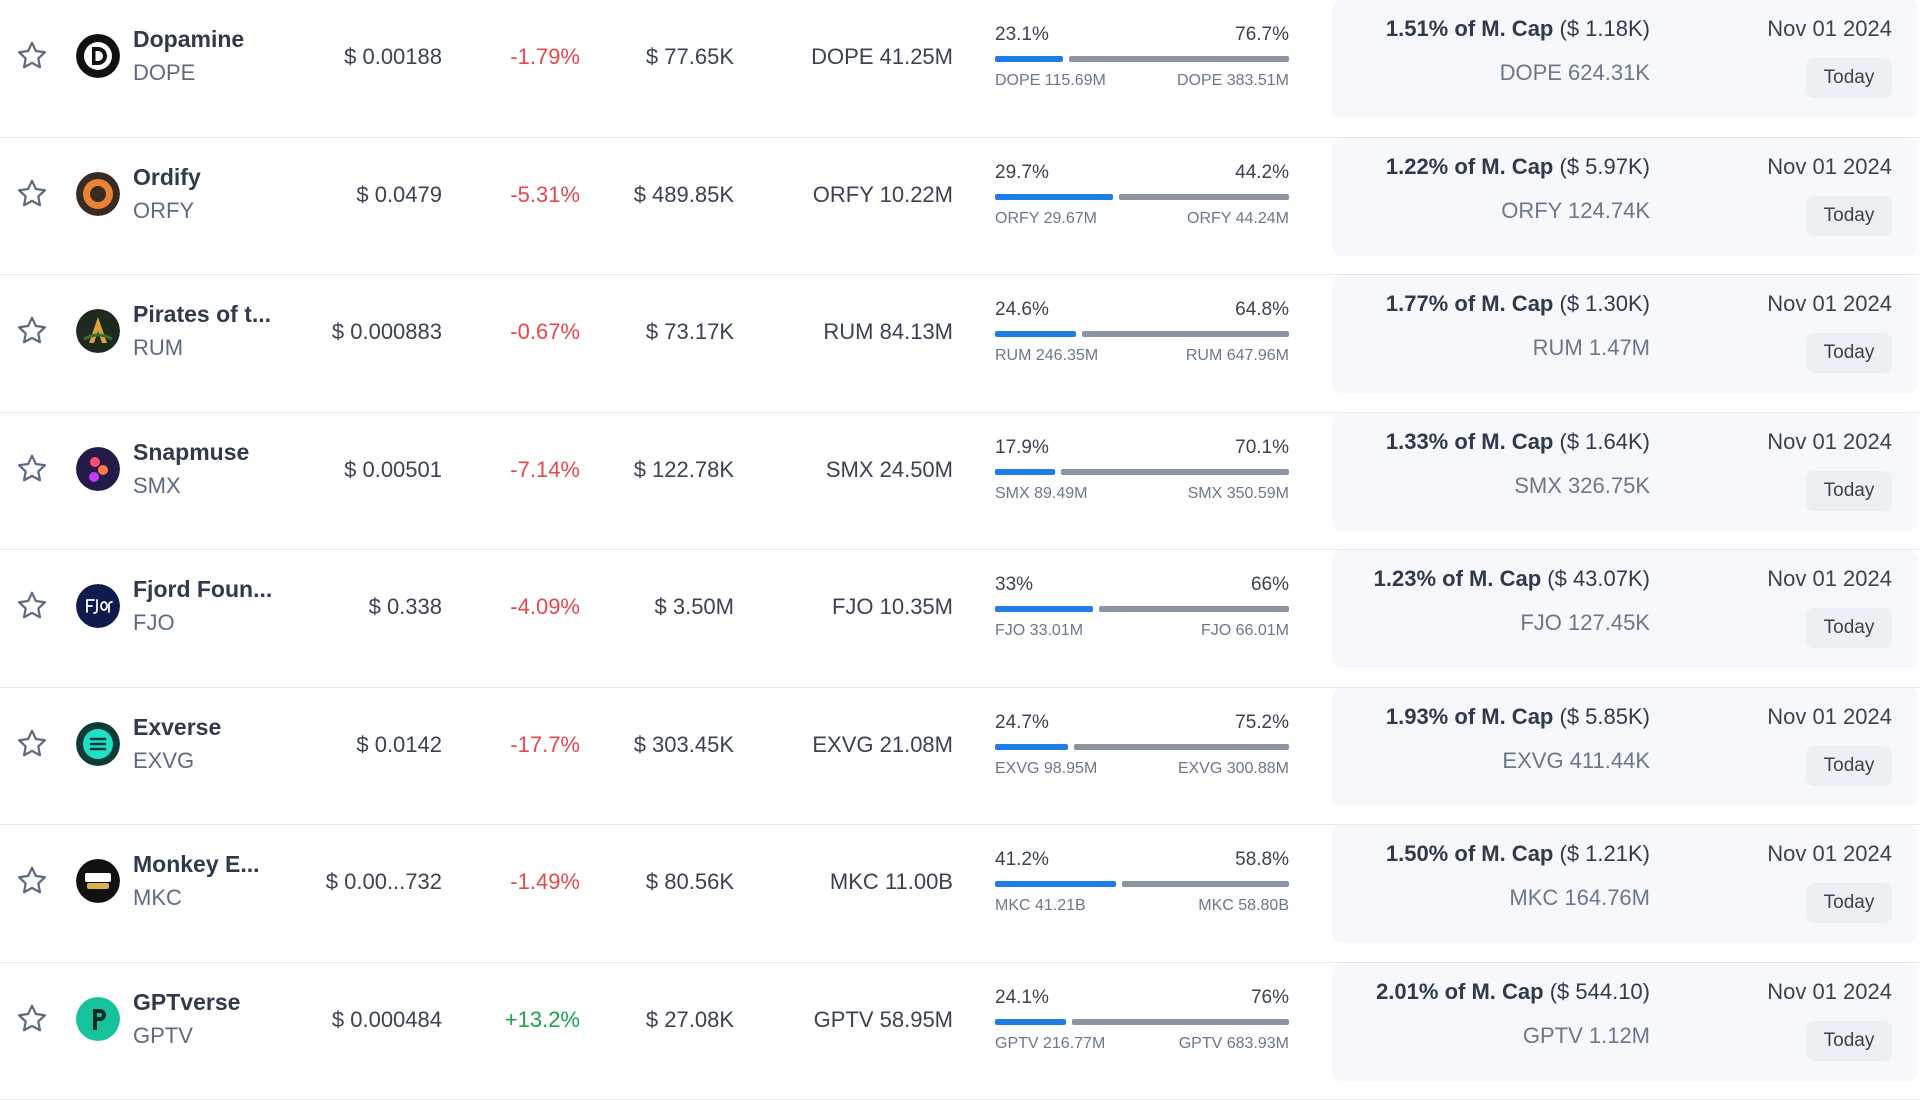  Describe the element at coordinates (1582, 486) in the screenshot. I see `unlock-amount: SMX 326.75K` at that location.